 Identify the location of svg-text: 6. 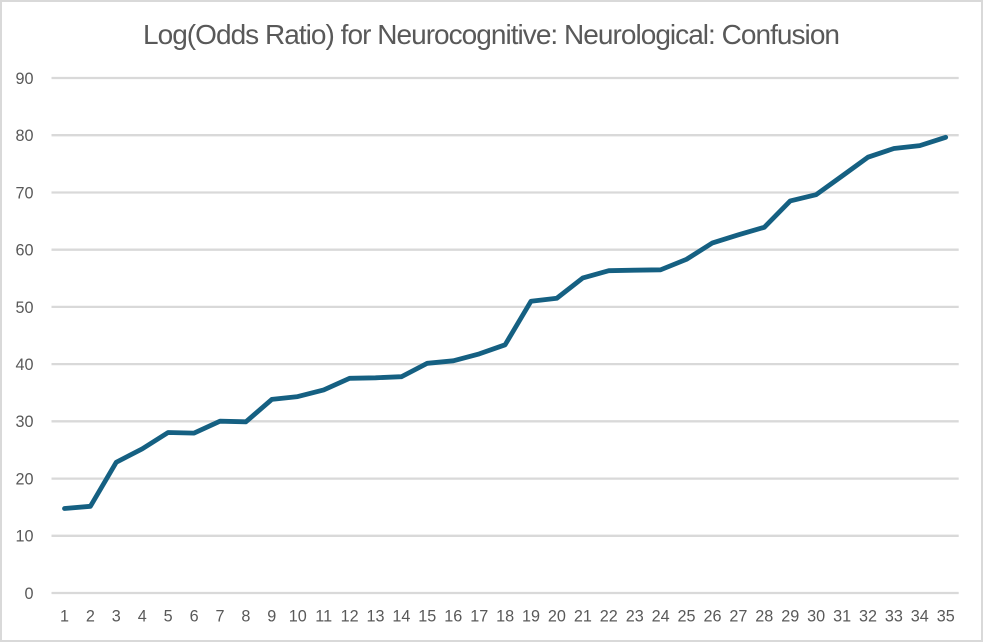
(194, 617).